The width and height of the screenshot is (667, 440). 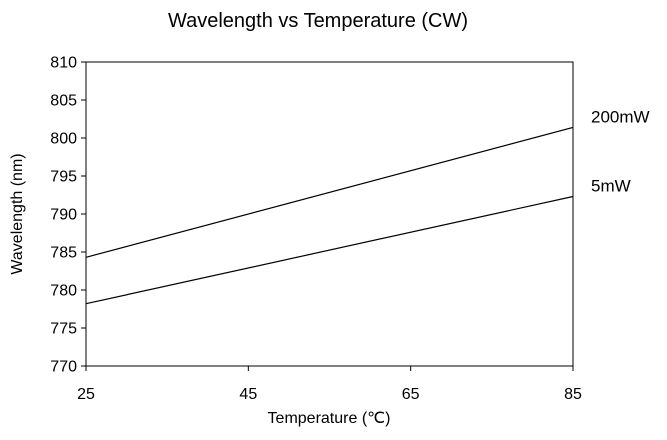 I want to click on y-tick-label: 770, so click(x=63, y=367).